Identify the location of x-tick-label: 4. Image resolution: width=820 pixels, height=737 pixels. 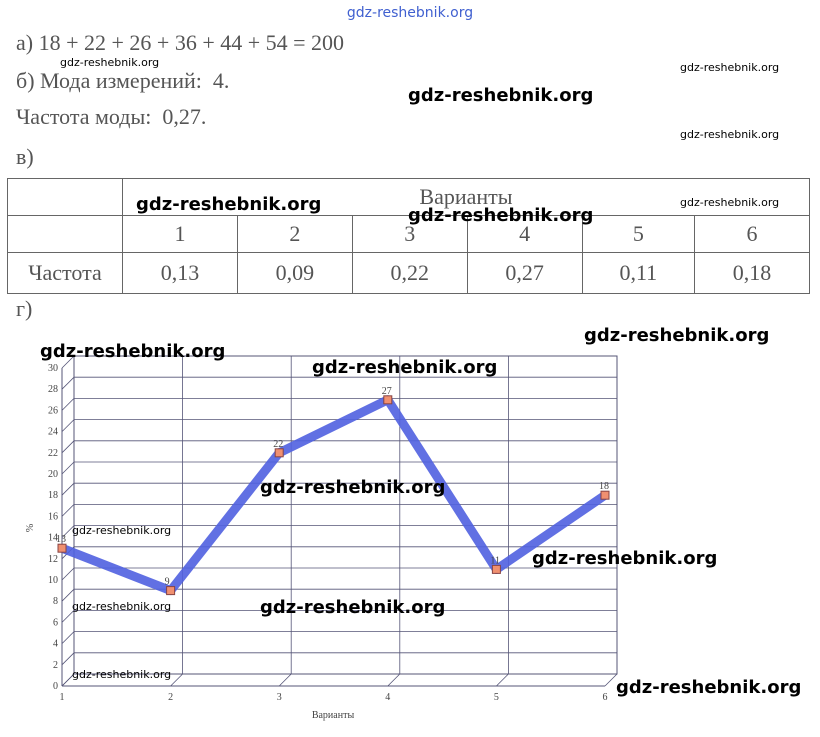
(387, 697).